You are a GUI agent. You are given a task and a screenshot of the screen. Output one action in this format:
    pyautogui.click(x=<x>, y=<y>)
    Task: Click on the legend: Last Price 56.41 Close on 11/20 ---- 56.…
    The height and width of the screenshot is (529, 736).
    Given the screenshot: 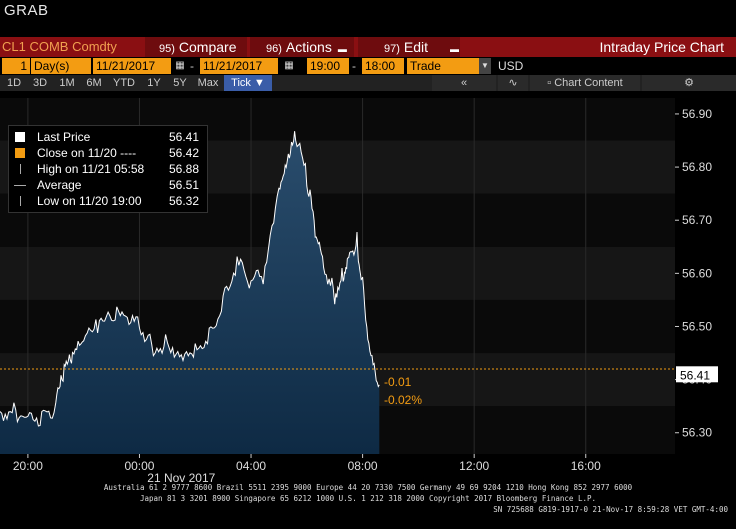 What is the action you would take?
    pyautogui.click(x=108, y=169)
    